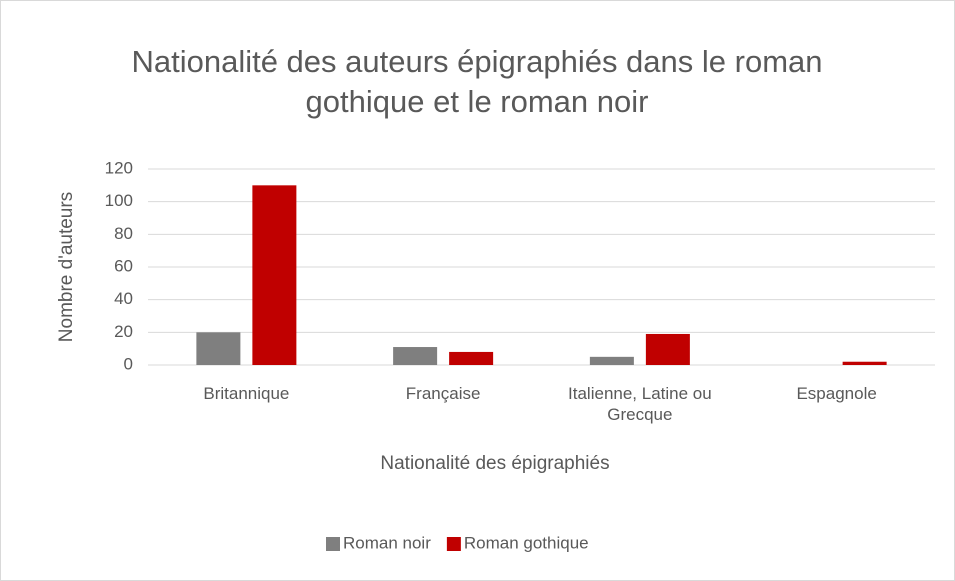  Describe the element at coordinates (640, 404) in the screenshot. I see `x-tick-label: Italienne, Latine ou Grecque` at that location.